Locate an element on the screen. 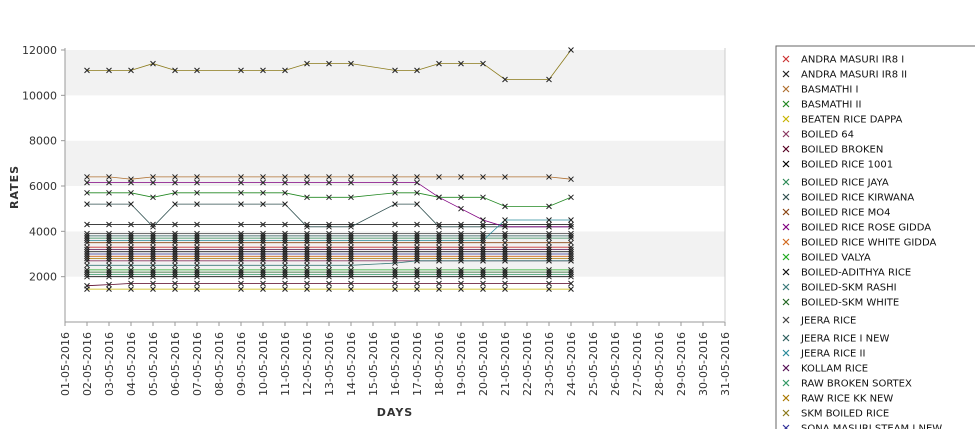 The width and height of the screenshot is (975, 429). x-tick-label: 03-05-2016 is located at coordinates (109, 364).